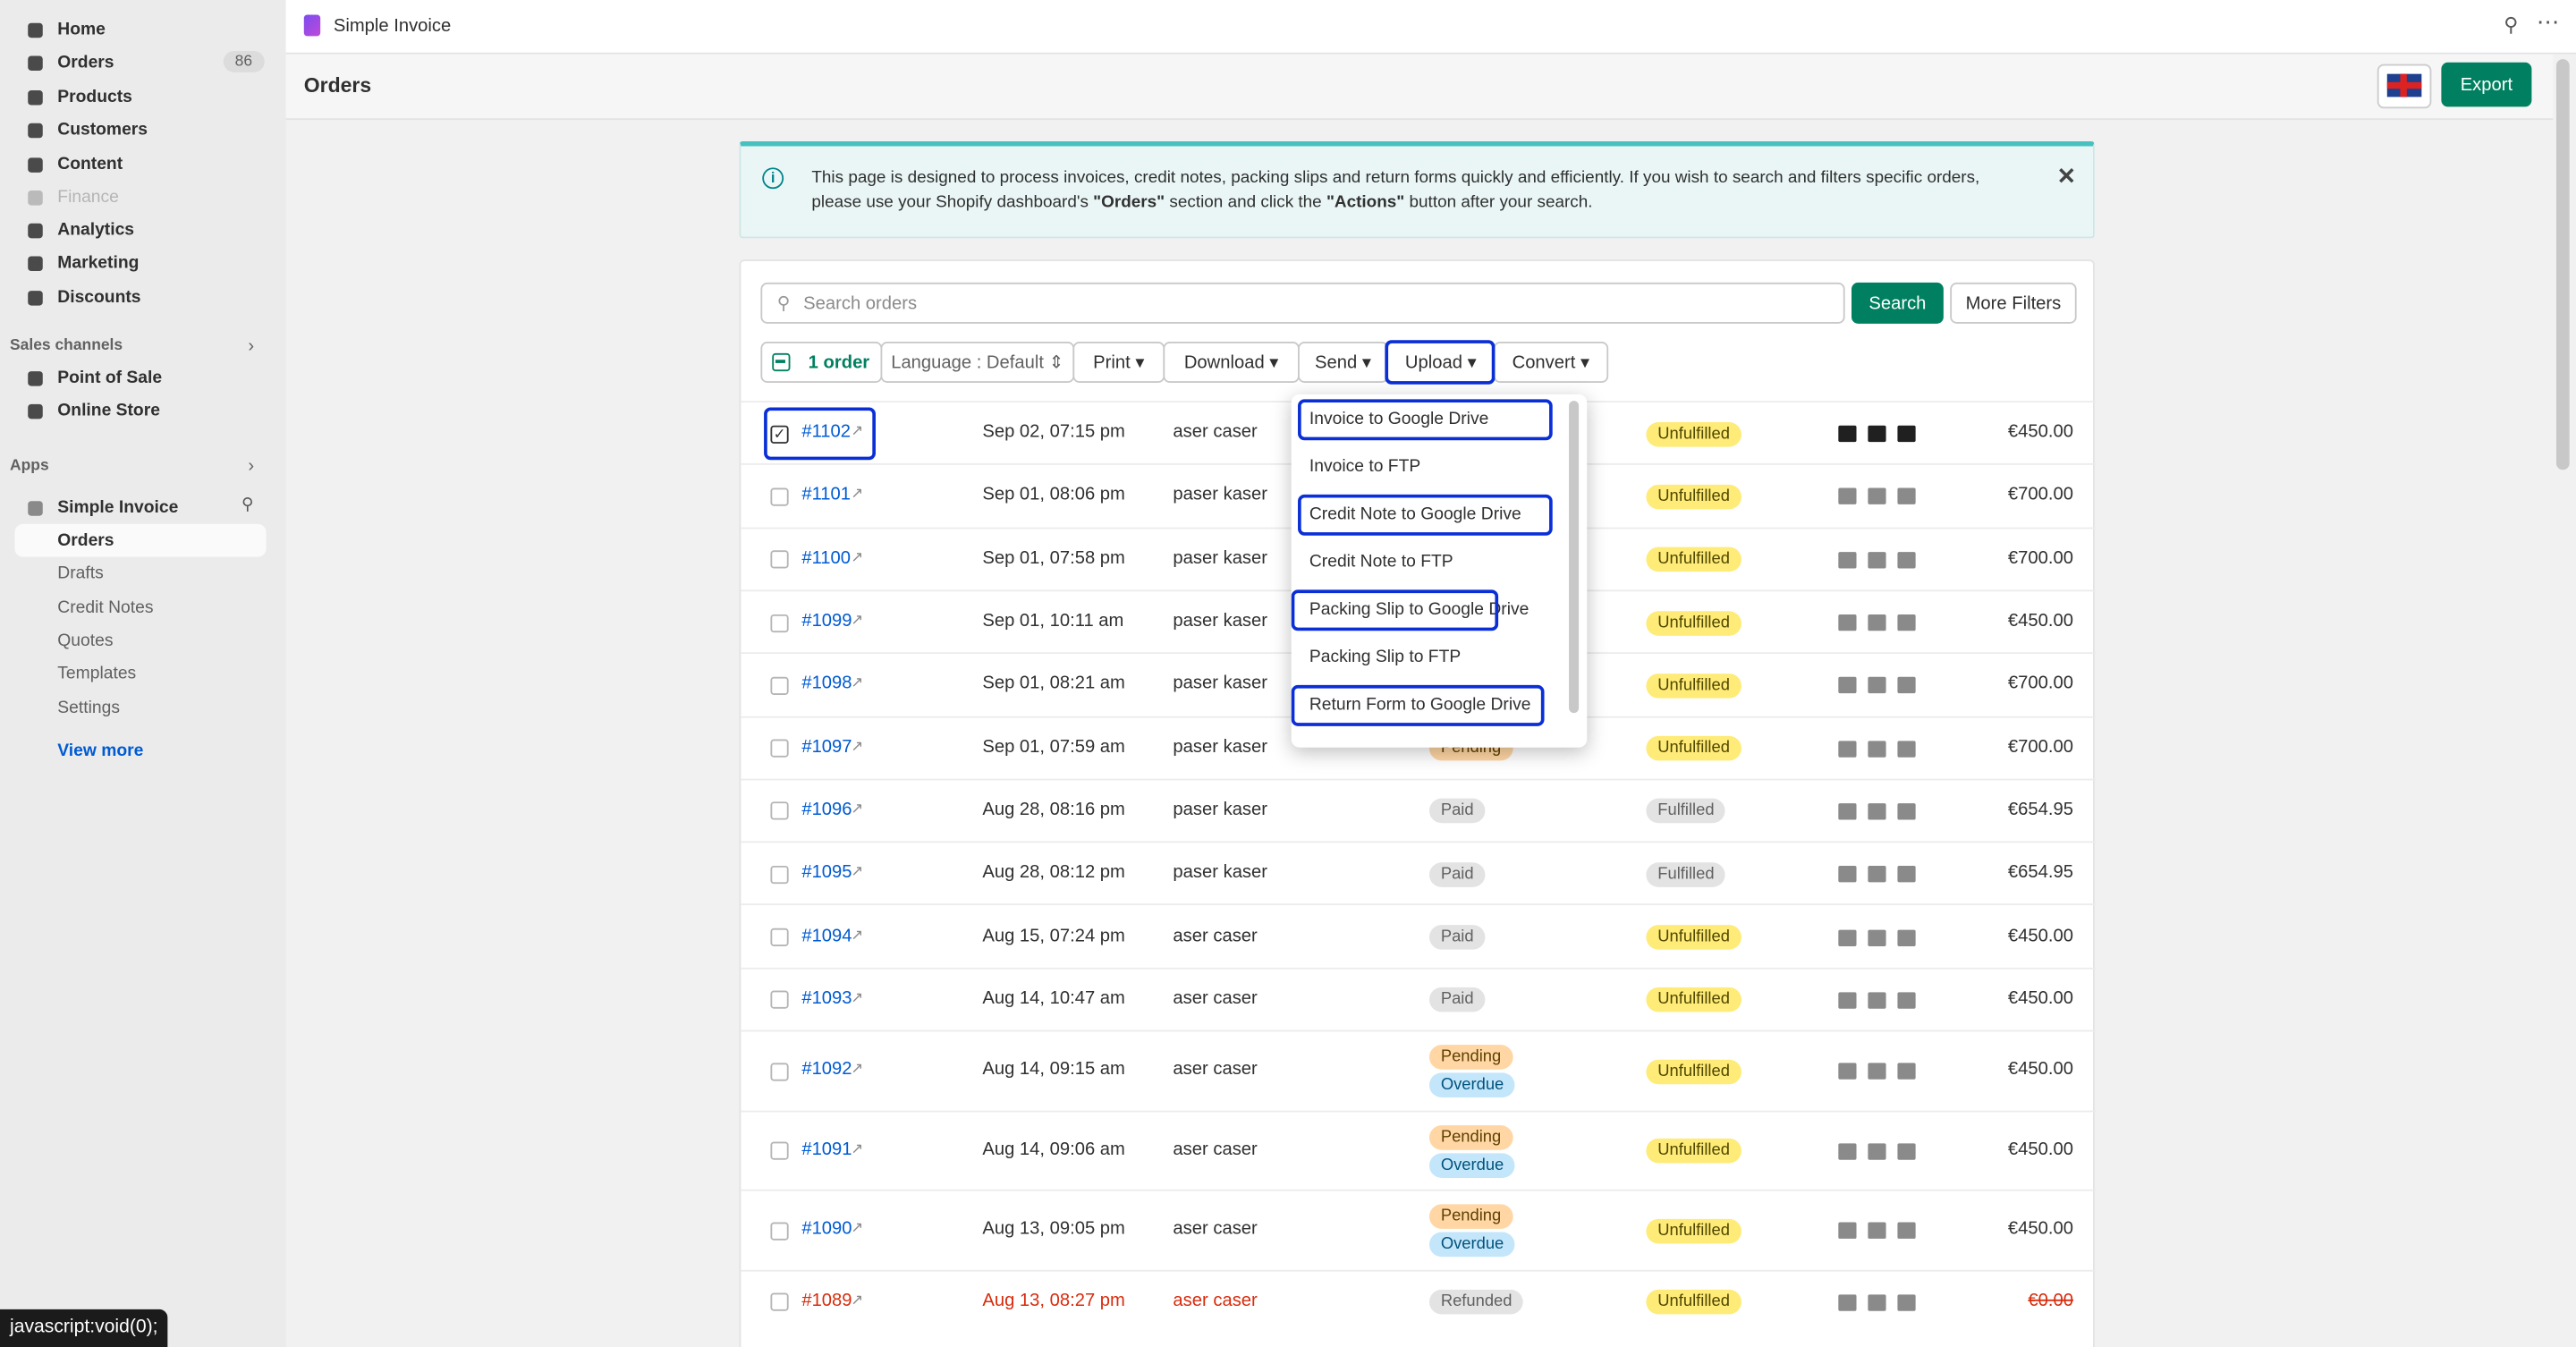 The image size is (2576, 1347). Describe the element at coordinates (2511, 25) in the screenshot. I see `pin-icon: ⚲` at that location.